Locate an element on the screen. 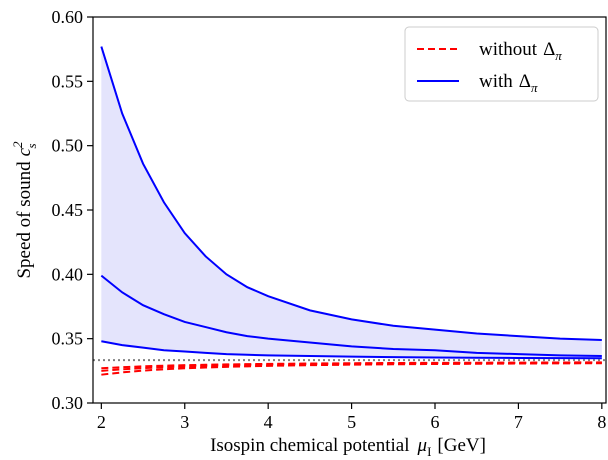 The height and width of the screenshot is (460, 608). x-tick-label: 7 is located at coordinates (518, 422).